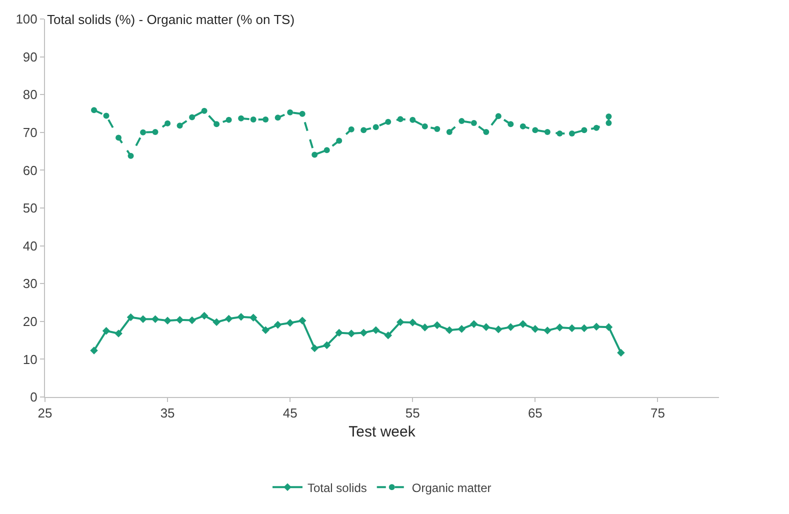 The width and height of the screenshot is (789, 514). I want to click on x-tick-label: 55, so click(412, 413).